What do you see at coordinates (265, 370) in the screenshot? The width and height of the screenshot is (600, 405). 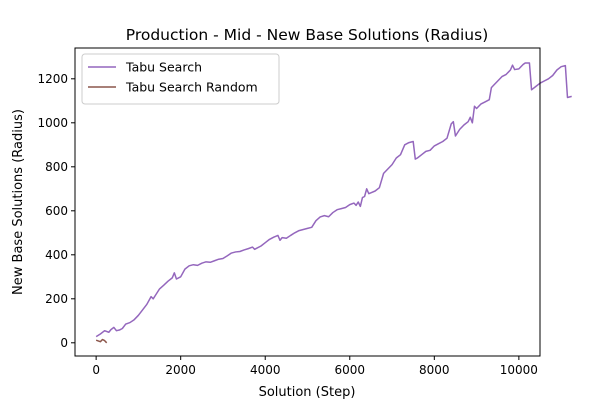 I see `x-tick-label-2: 4000` at bounding box center [265, 370].